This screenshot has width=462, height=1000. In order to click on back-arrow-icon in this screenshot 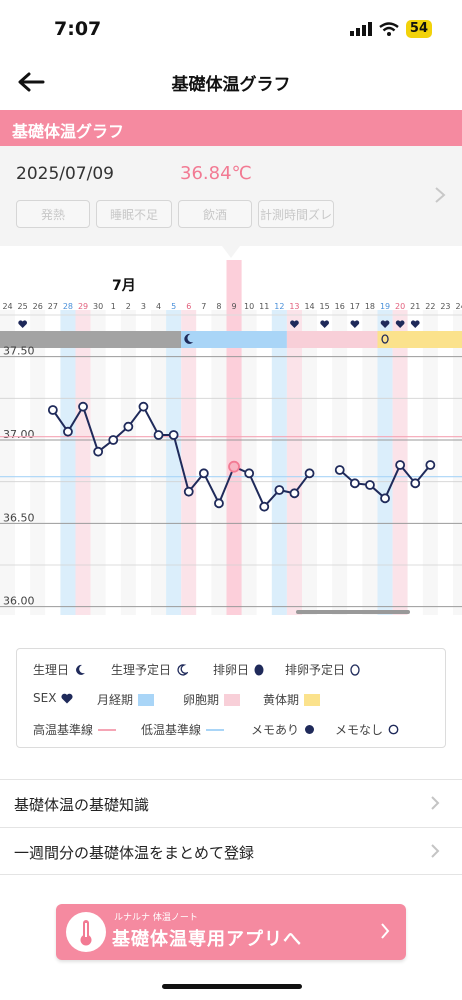, I will do `click(31, 82)`.